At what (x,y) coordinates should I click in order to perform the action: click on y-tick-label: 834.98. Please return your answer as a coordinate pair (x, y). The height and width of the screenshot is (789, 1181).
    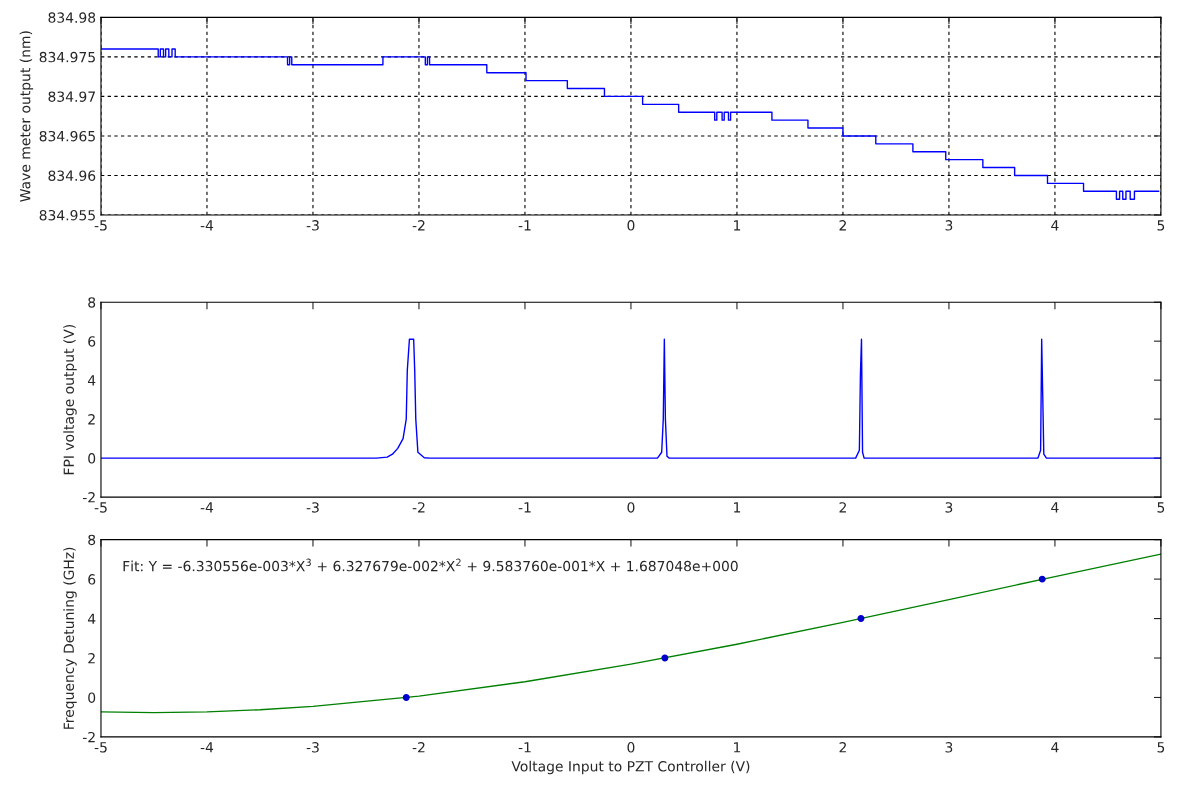
    Looking at the image, I should click on (72, 17).